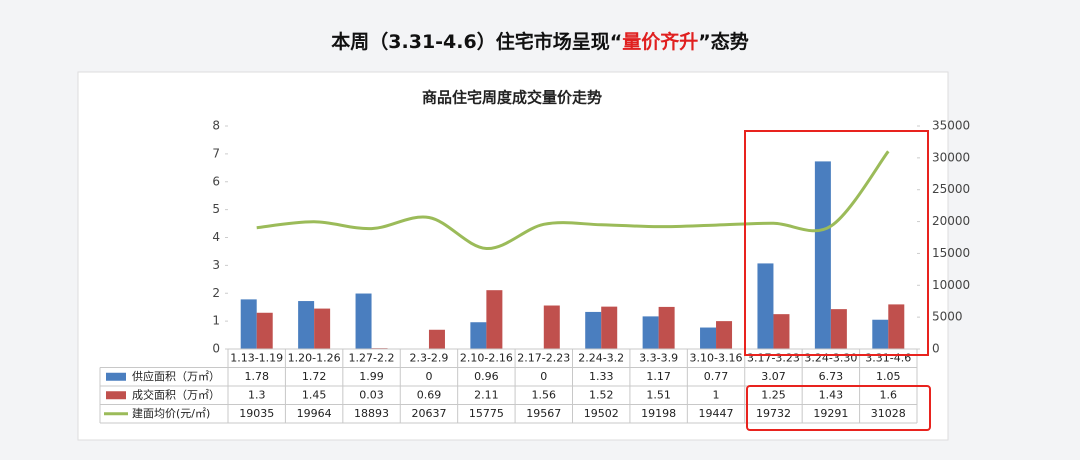 This screenshot has height=460, width=1080. Describe the element at coordinates (256, 376) in the screenshot. I see `table-value: 1.78` at that location.